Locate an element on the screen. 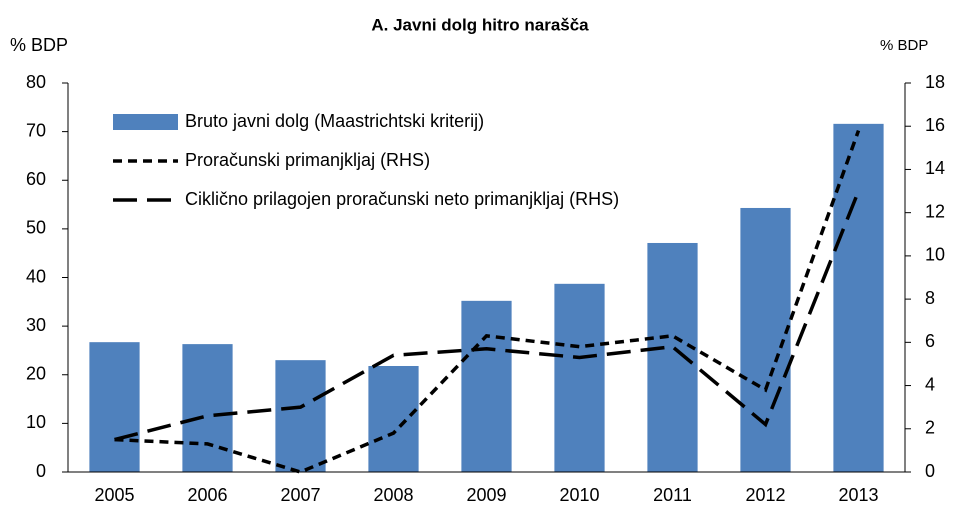 The height and width of the screenshot is (506, 953). y-tick-label: 0 is located at coordinates (41, 471).